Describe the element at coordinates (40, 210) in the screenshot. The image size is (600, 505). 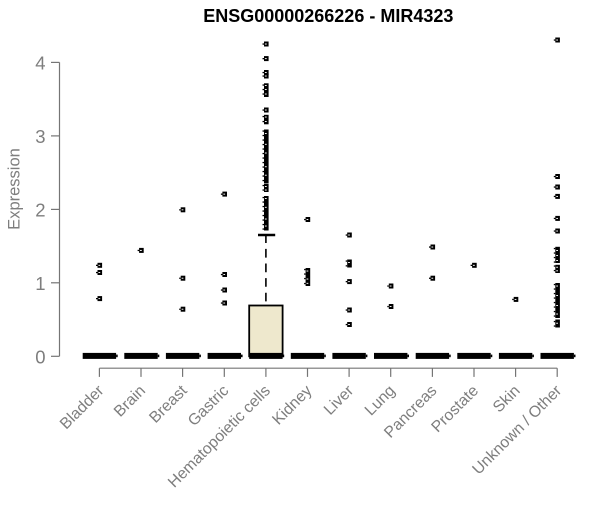
I see `svg-text: 2` at that location.